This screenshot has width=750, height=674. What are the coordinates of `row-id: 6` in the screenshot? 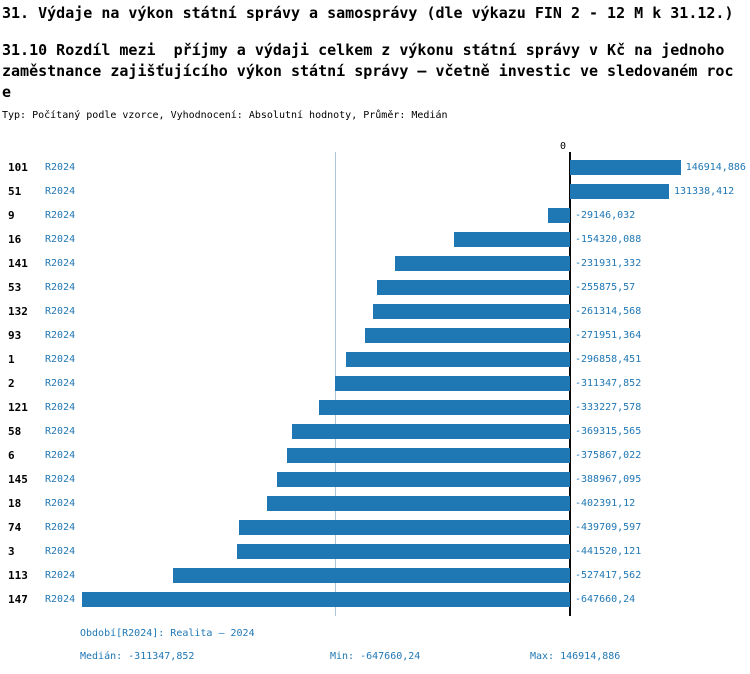 It's located at (11, 455).